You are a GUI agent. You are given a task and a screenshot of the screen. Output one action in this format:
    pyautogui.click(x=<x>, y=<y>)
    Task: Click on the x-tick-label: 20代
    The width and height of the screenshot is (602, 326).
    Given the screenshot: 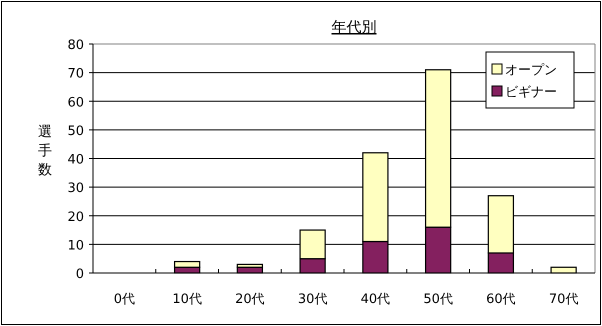 What is the action you would take?
    pyautogui.click(x=250, y=299)
    